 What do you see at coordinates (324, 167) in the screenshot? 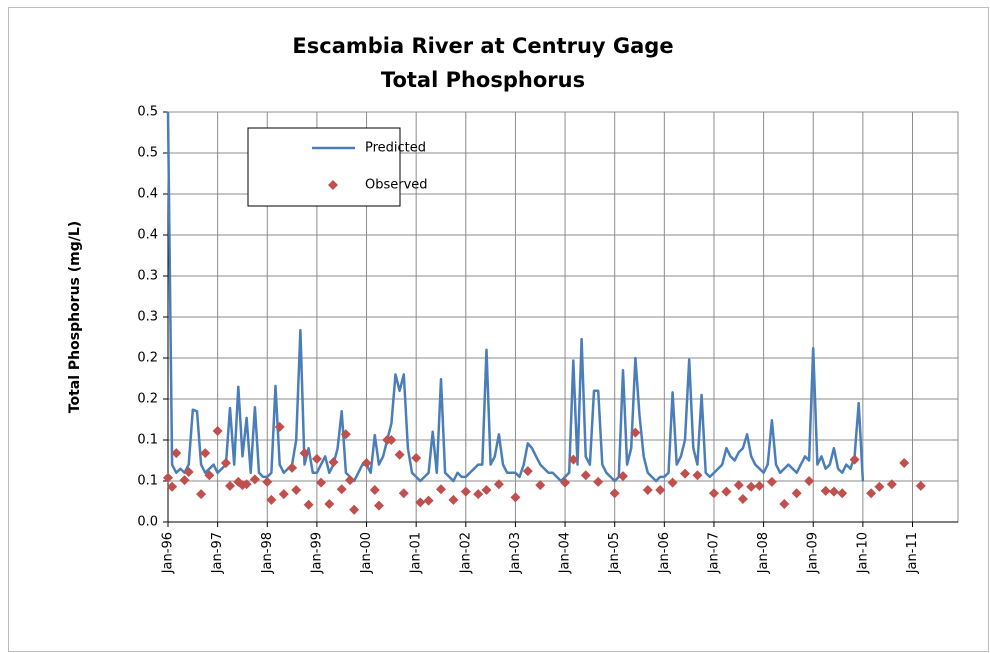
I see `legend-box` at bounding box center [324, 167].